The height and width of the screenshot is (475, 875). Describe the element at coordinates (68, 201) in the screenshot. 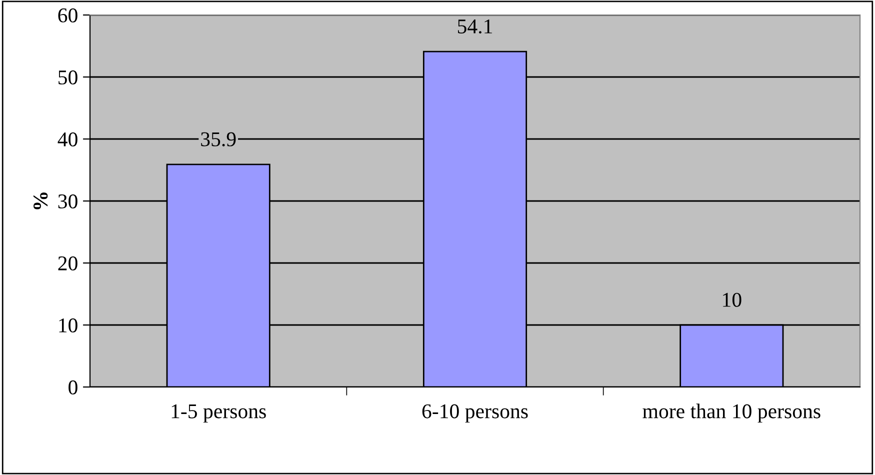

I see `y-tick-label: 30` at that location.